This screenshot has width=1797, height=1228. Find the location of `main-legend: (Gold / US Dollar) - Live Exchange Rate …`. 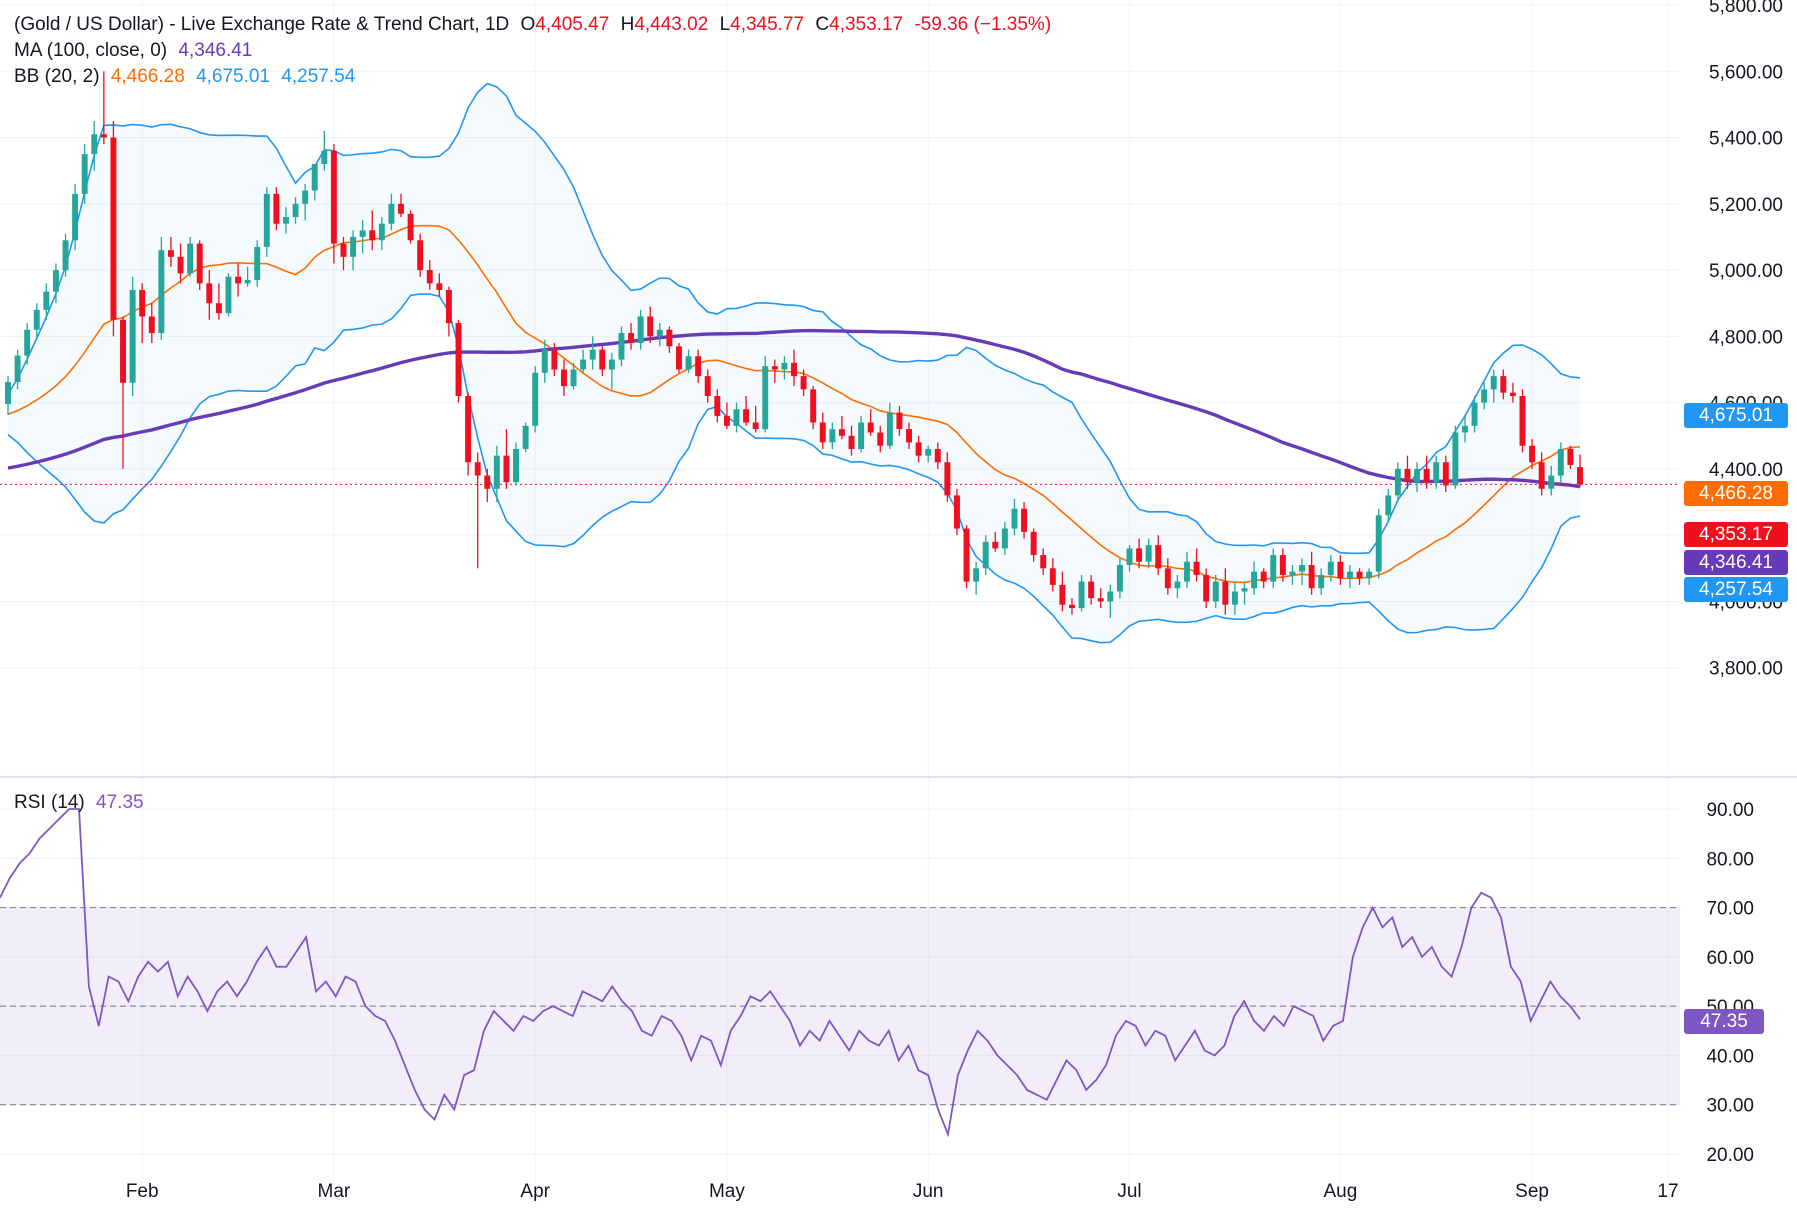

main-legend: (Gold / US Dollar) - Live Exchange Rate … is located at coordinates (535, 25).